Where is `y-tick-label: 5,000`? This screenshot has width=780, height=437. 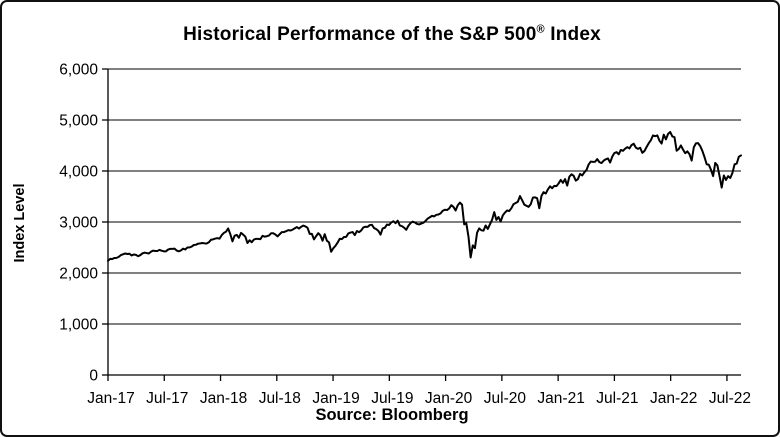 y-tick-label: 5,000 is located at coordinates (78, 121).